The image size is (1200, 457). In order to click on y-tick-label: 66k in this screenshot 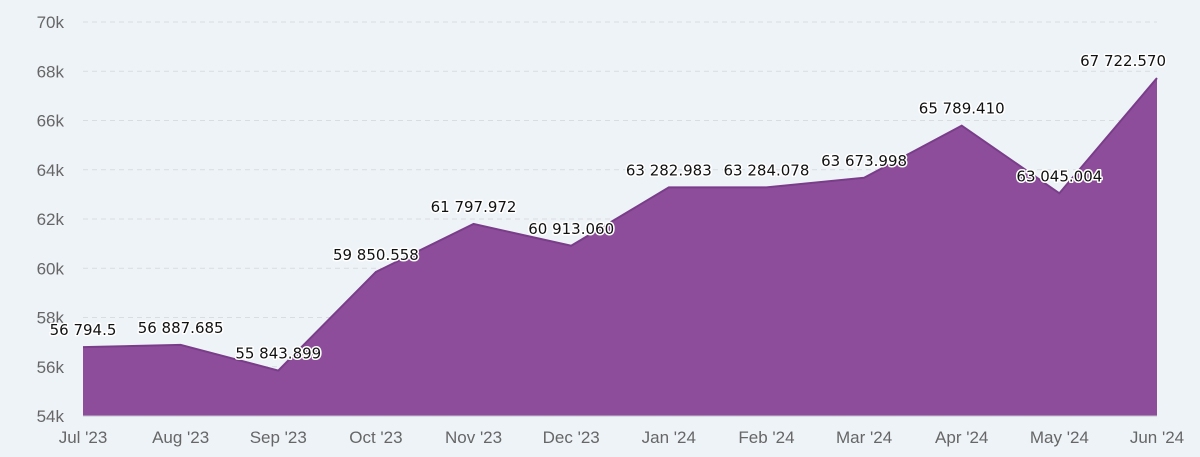, I will do `click(51, 121)`.